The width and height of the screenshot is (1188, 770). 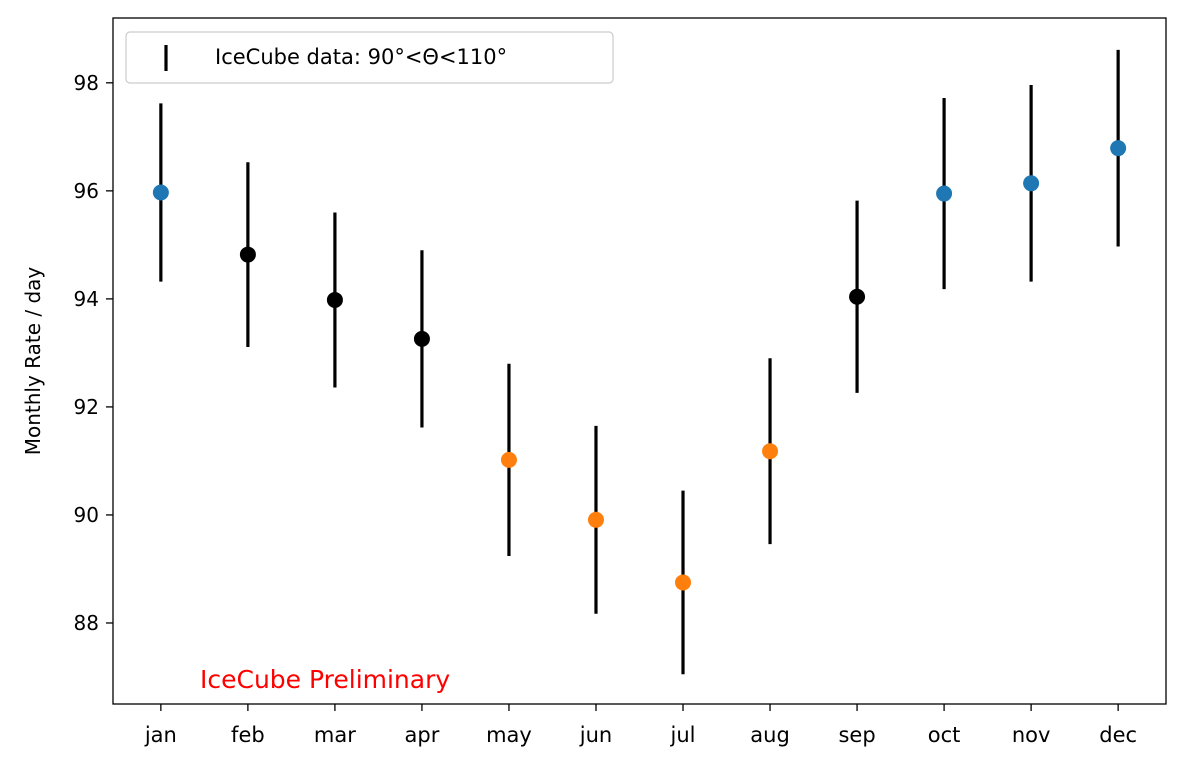 I want to click on legend: IceCube data: 90°<Θ<110°, so click(x=369, y=57).